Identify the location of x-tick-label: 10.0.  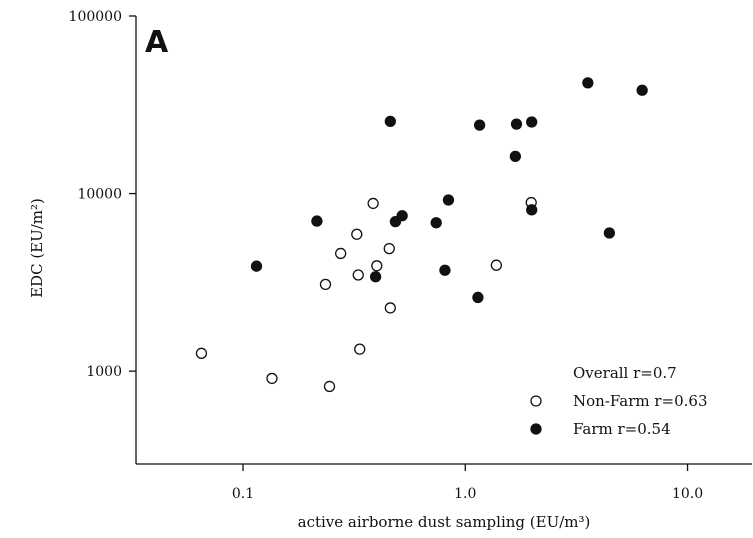
(687, 494).